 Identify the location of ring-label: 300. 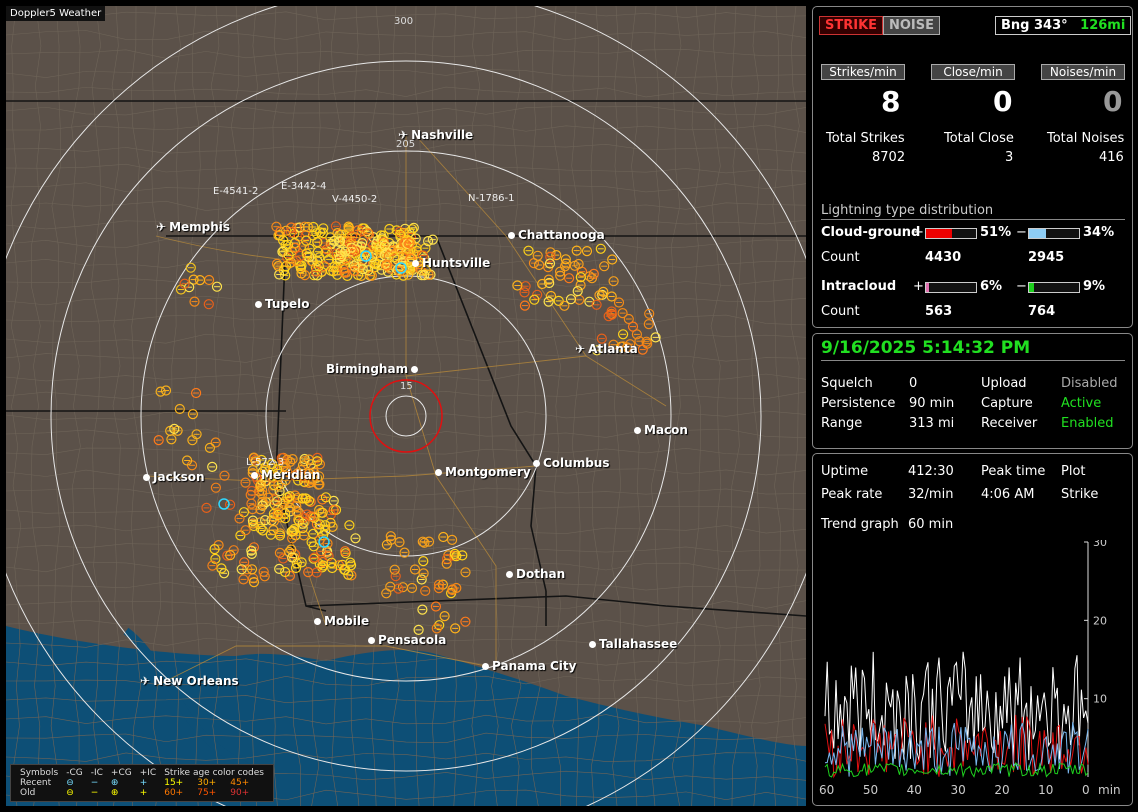
(404, 21).